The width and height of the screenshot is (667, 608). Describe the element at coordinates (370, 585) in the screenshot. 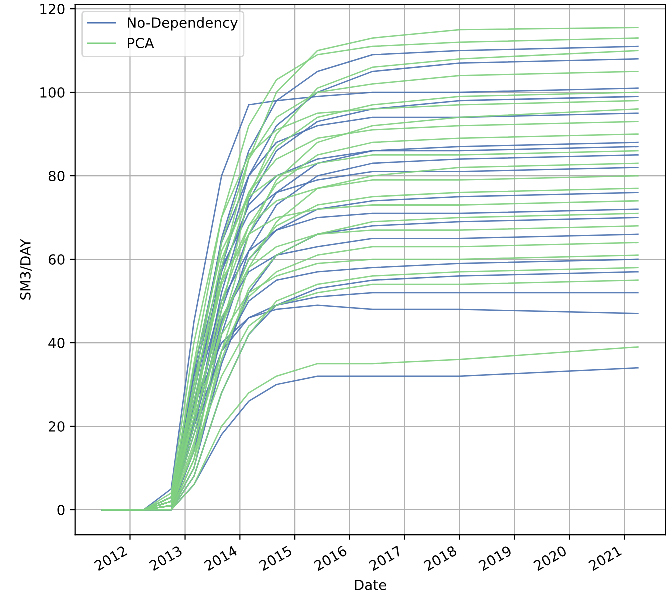

I see `x-axis-title: Date` at that location.